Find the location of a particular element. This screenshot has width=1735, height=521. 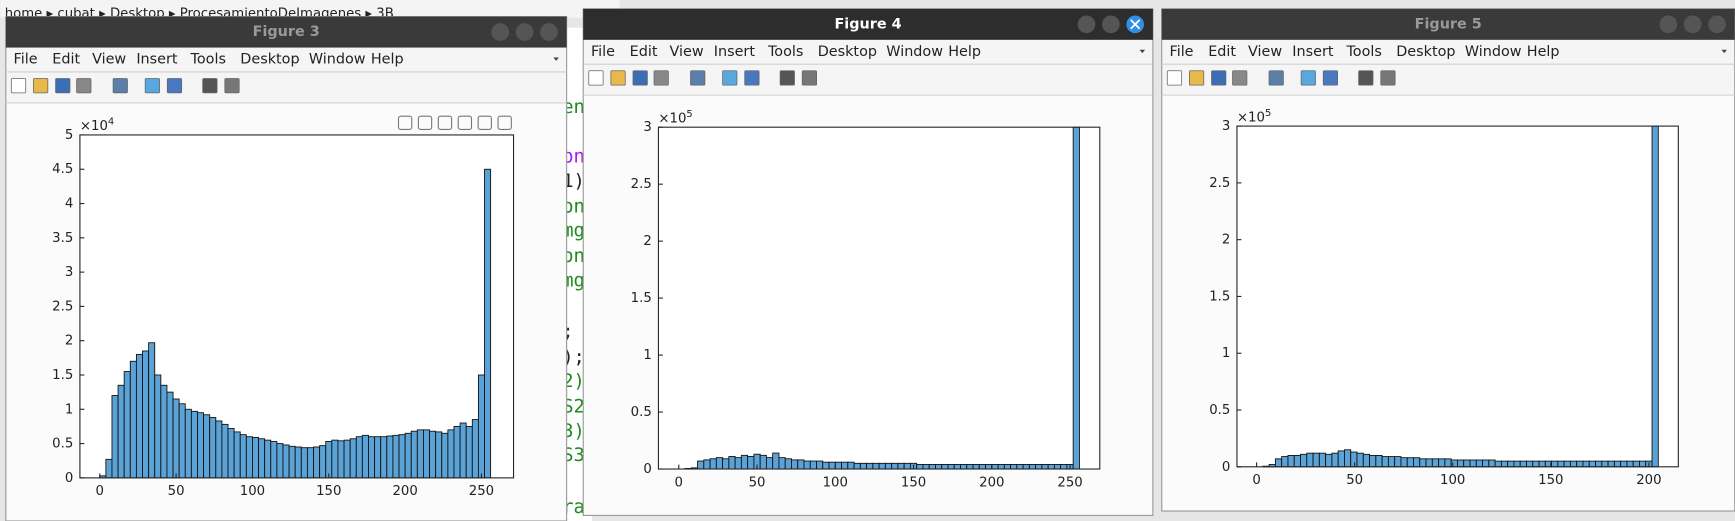

x-tick-label: 100 is located at coordinates (1452, 480).